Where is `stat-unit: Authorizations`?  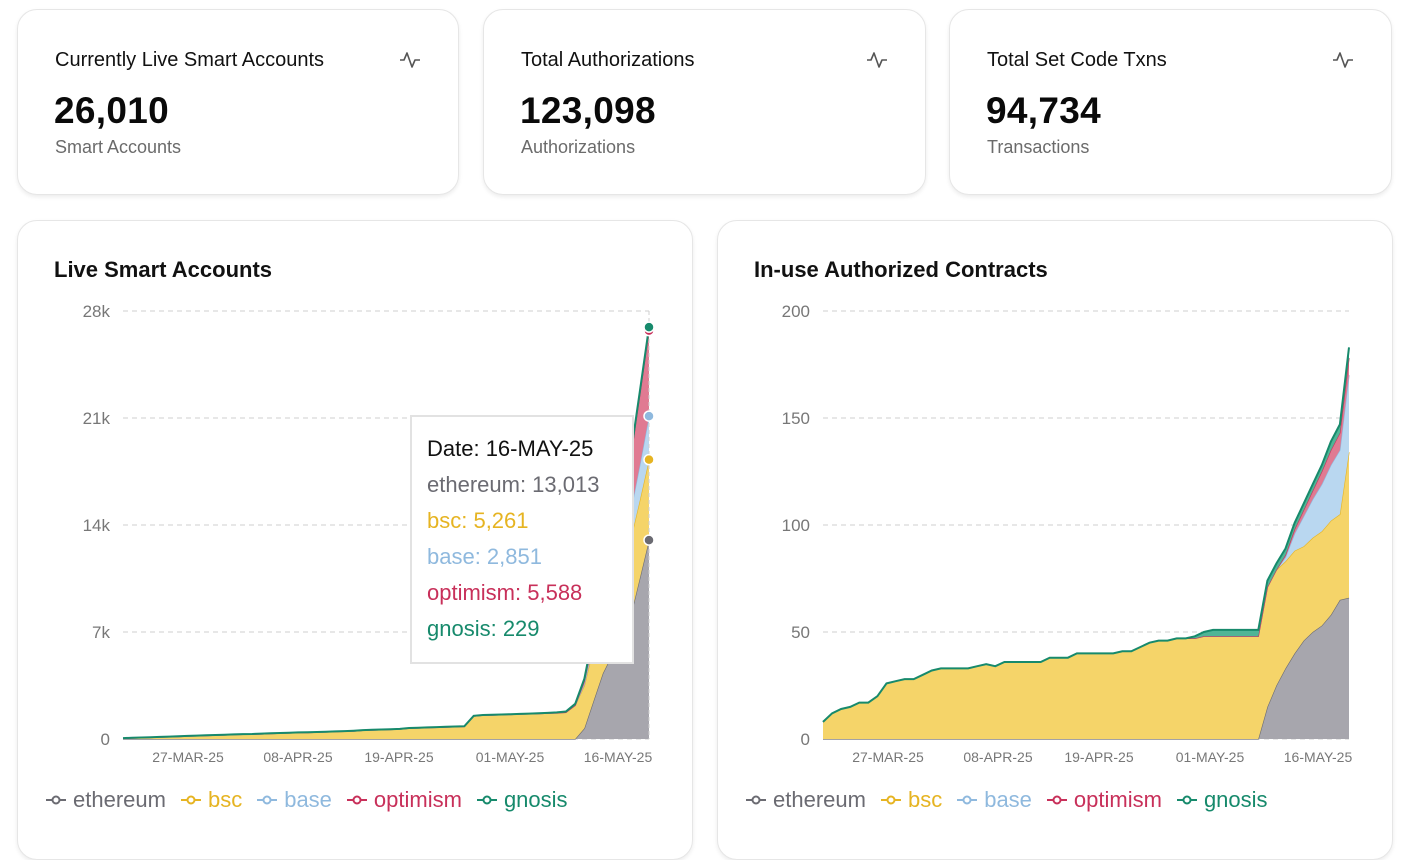
stat-unit: Authorizations is located at coordinates (578, 147).